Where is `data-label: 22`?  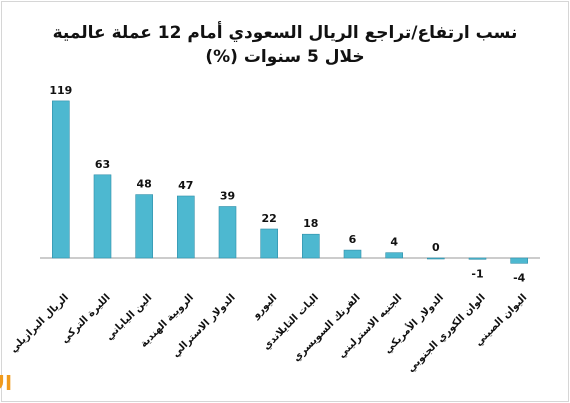 data-label: 22 is located at coordinates (269, 218).